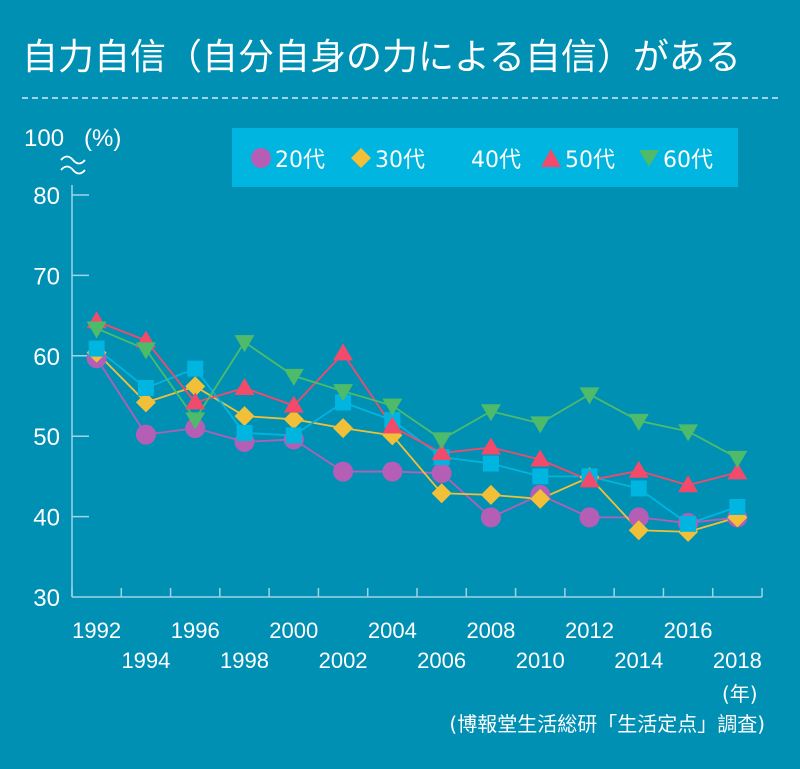  I want to click on x-tick-label: 2018, so click(737, 660).